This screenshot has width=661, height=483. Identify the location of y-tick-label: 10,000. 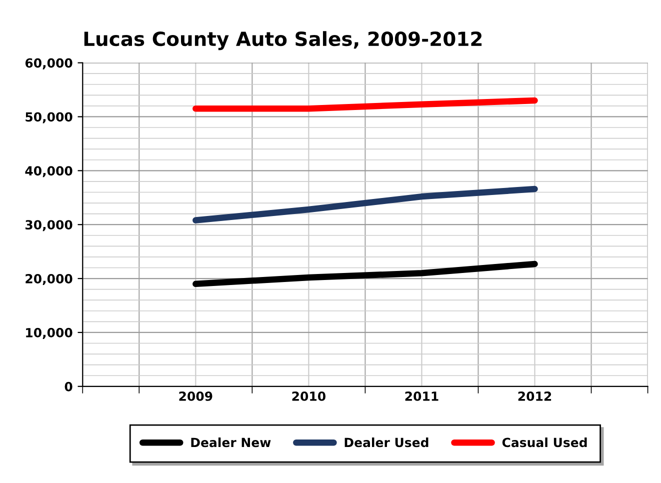
(49, 333).